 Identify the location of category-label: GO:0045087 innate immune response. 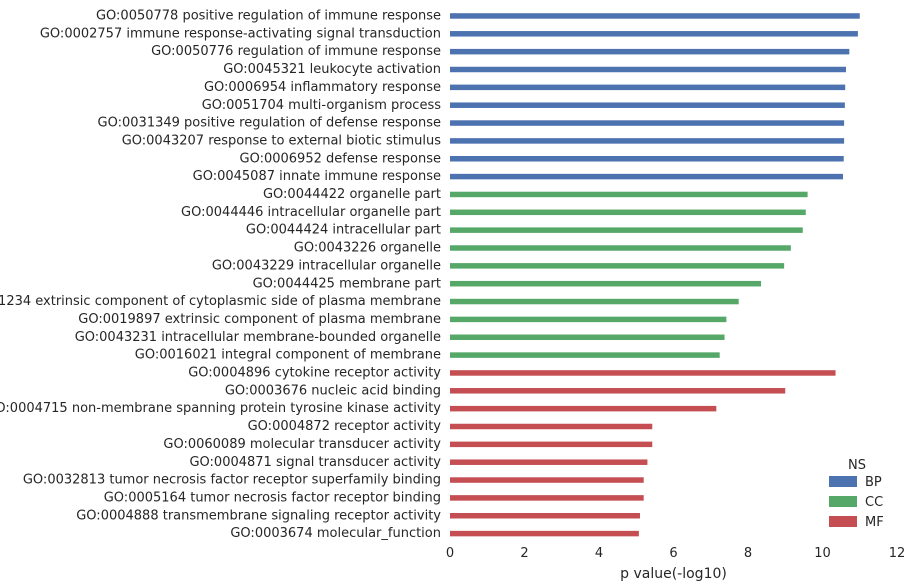
(317, 176).